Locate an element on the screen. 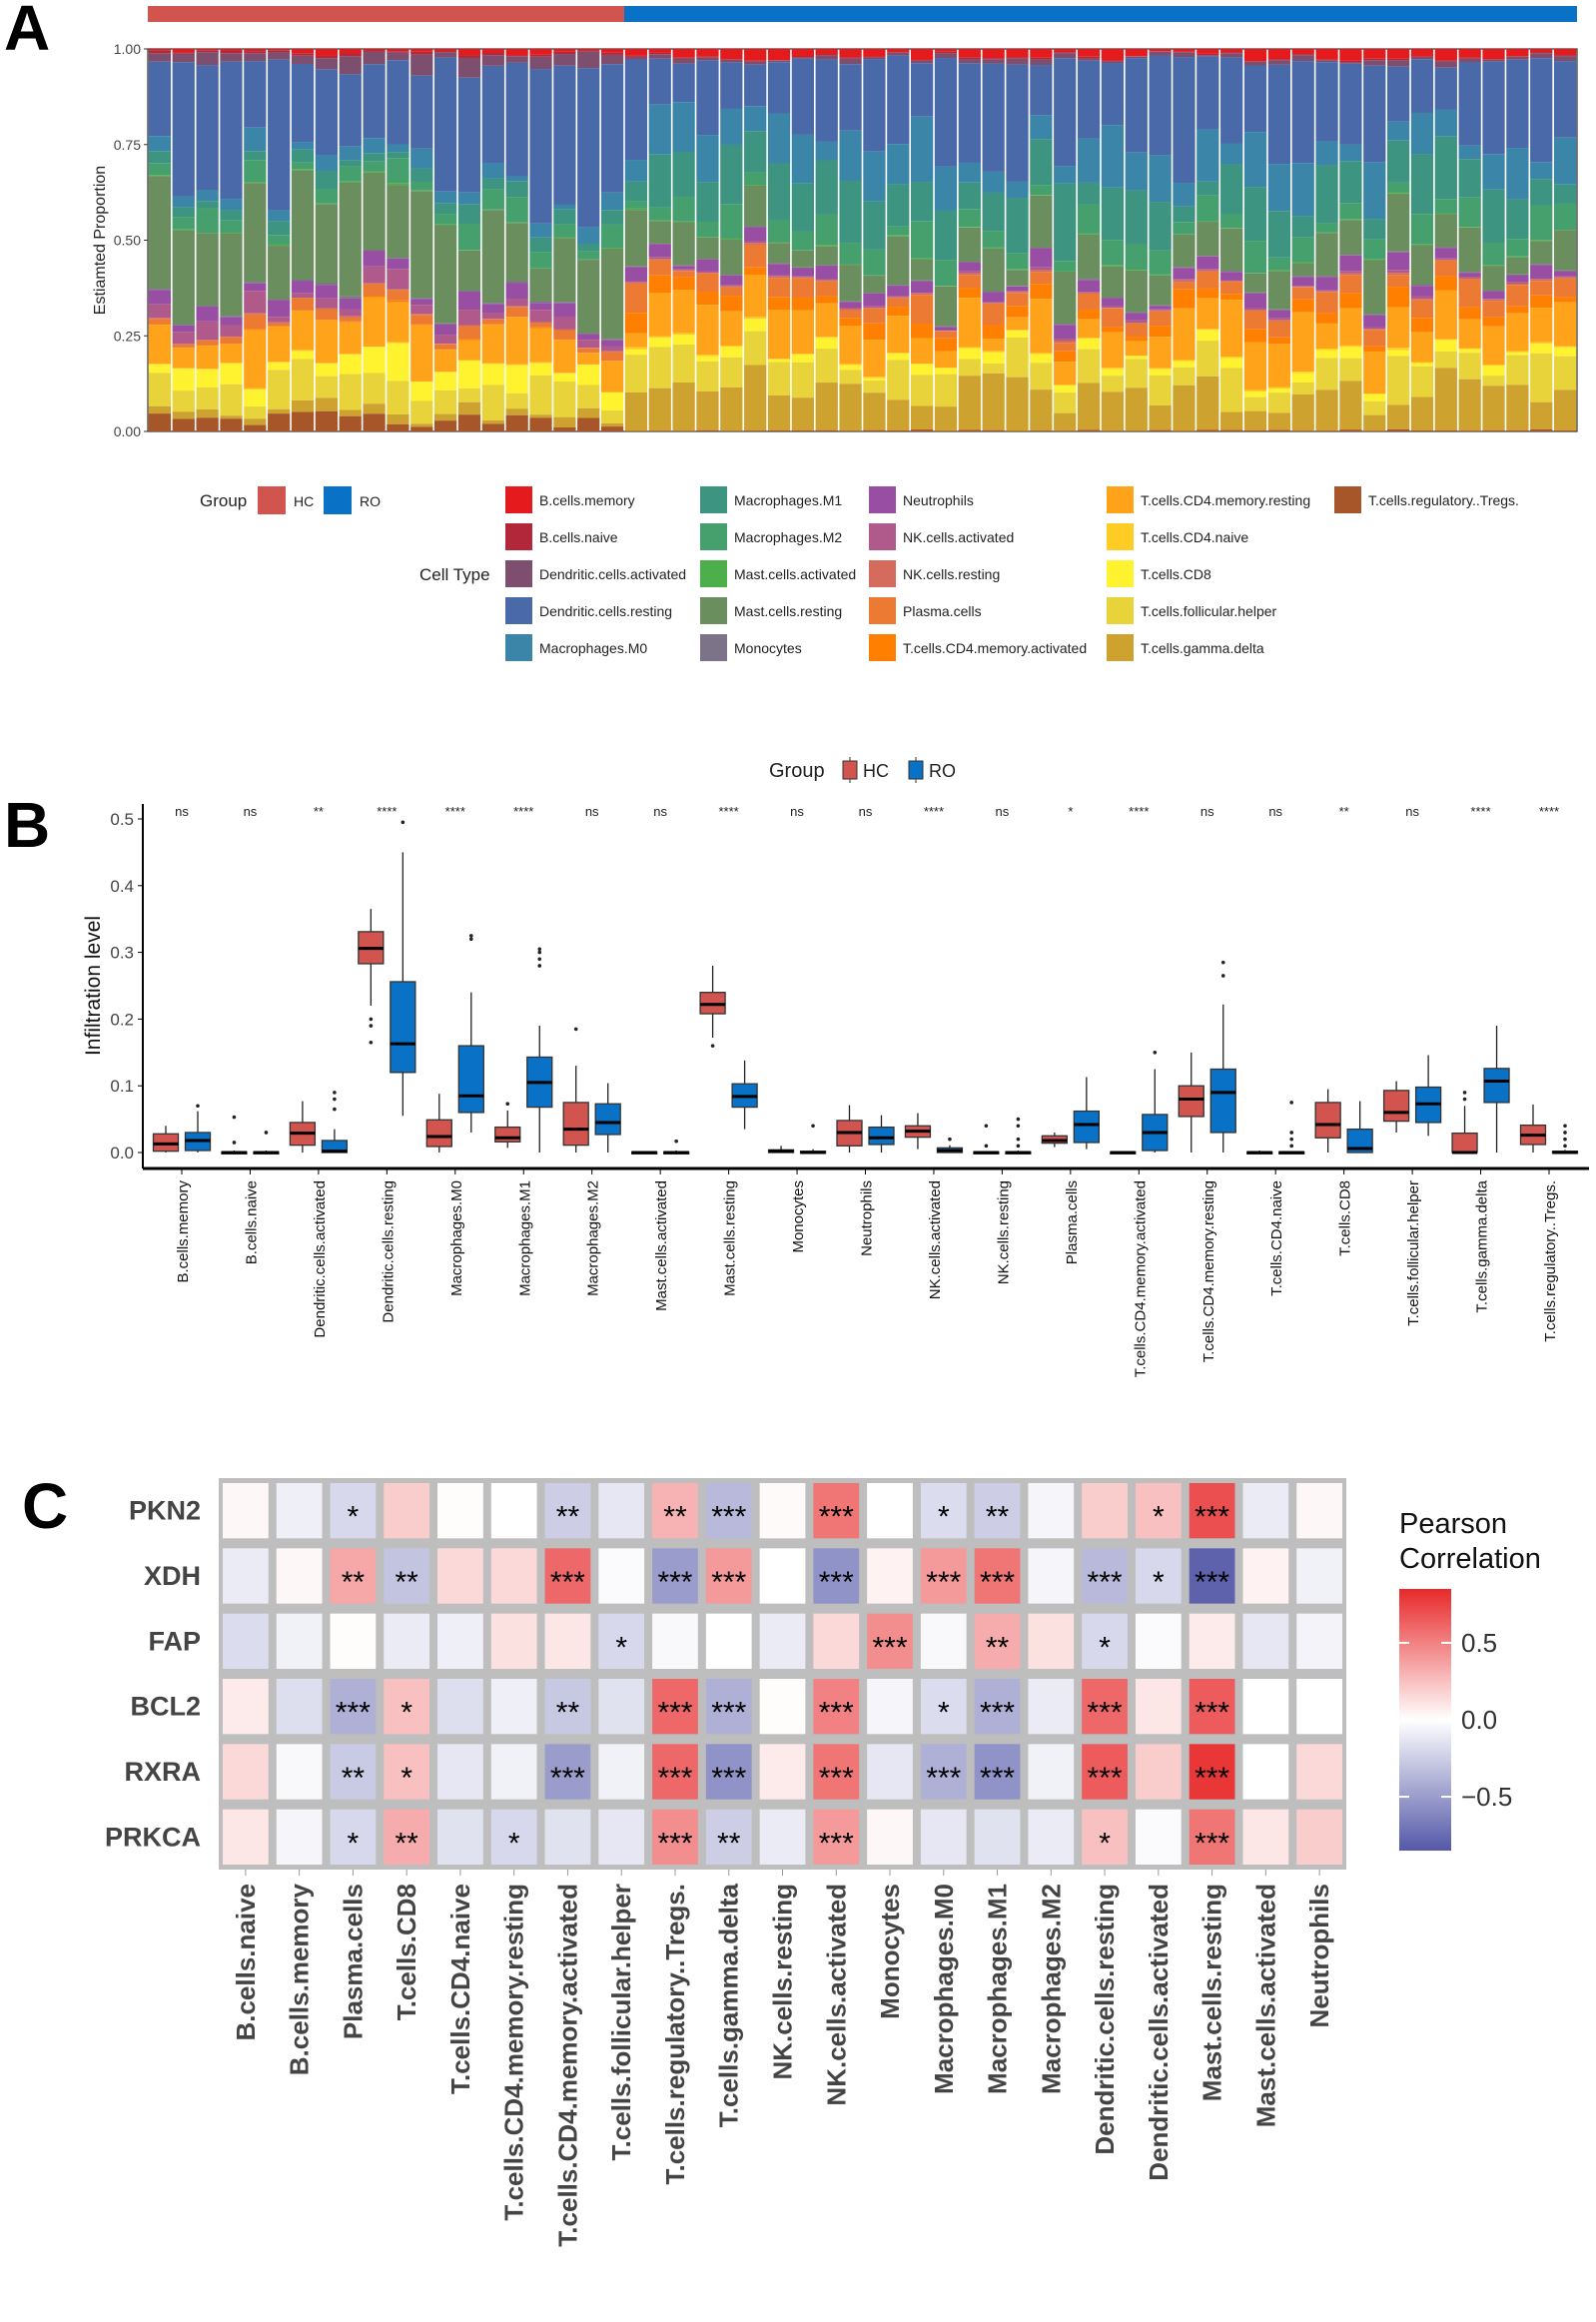 This screenshot has width=1596, height=2322. box-ro-macrophages-m0 is located at coordinates (470, 1033).